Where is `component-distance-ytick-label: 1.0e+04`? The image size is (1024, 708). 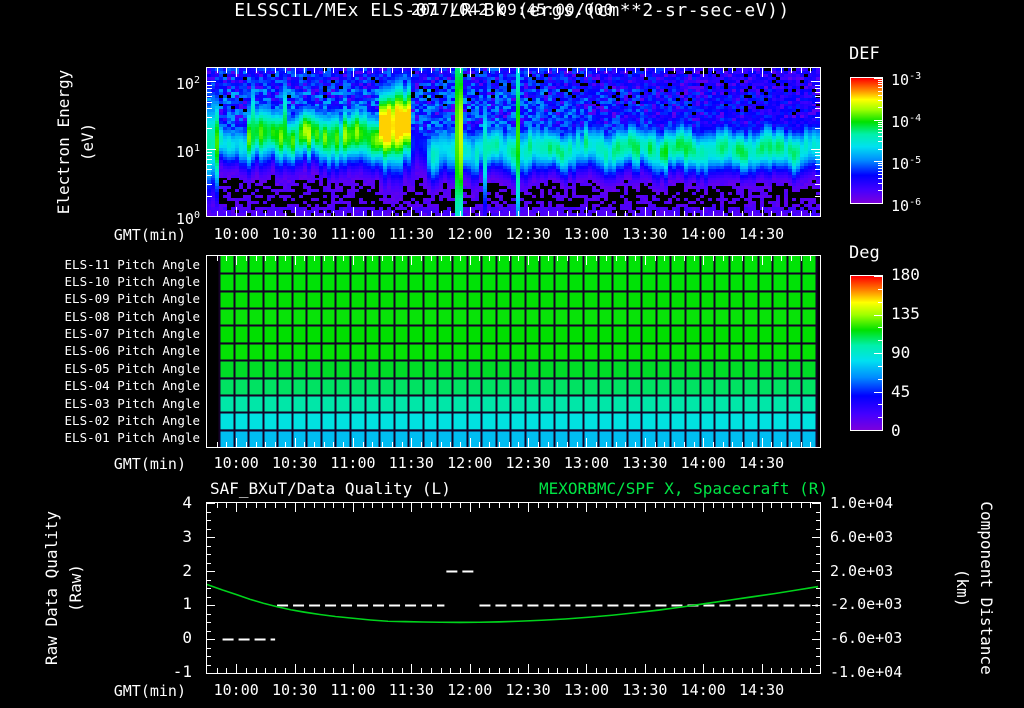
component-distance-ytick-label: 1.0e+04 is located at coordinates (862, 503).